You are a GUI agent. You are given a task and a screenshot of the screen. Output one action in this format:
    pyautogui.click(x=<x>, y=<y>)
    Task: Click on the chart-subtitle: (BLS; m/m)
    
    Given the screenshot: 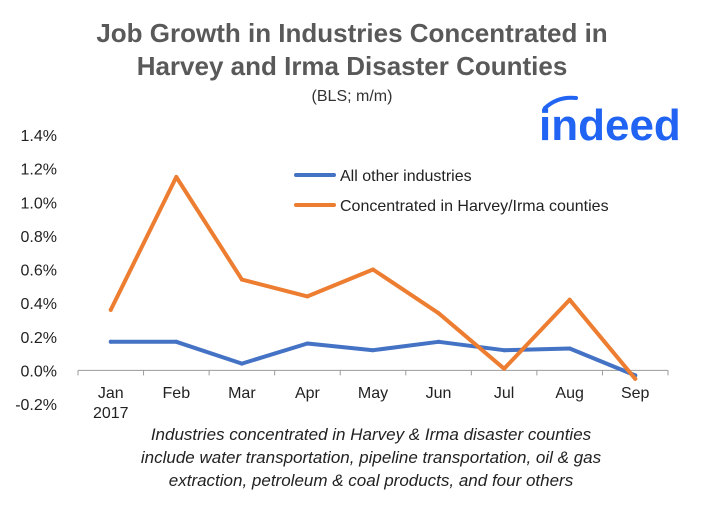 What is the action you would take?
    pyautogui.click(x=352, y=96)
    